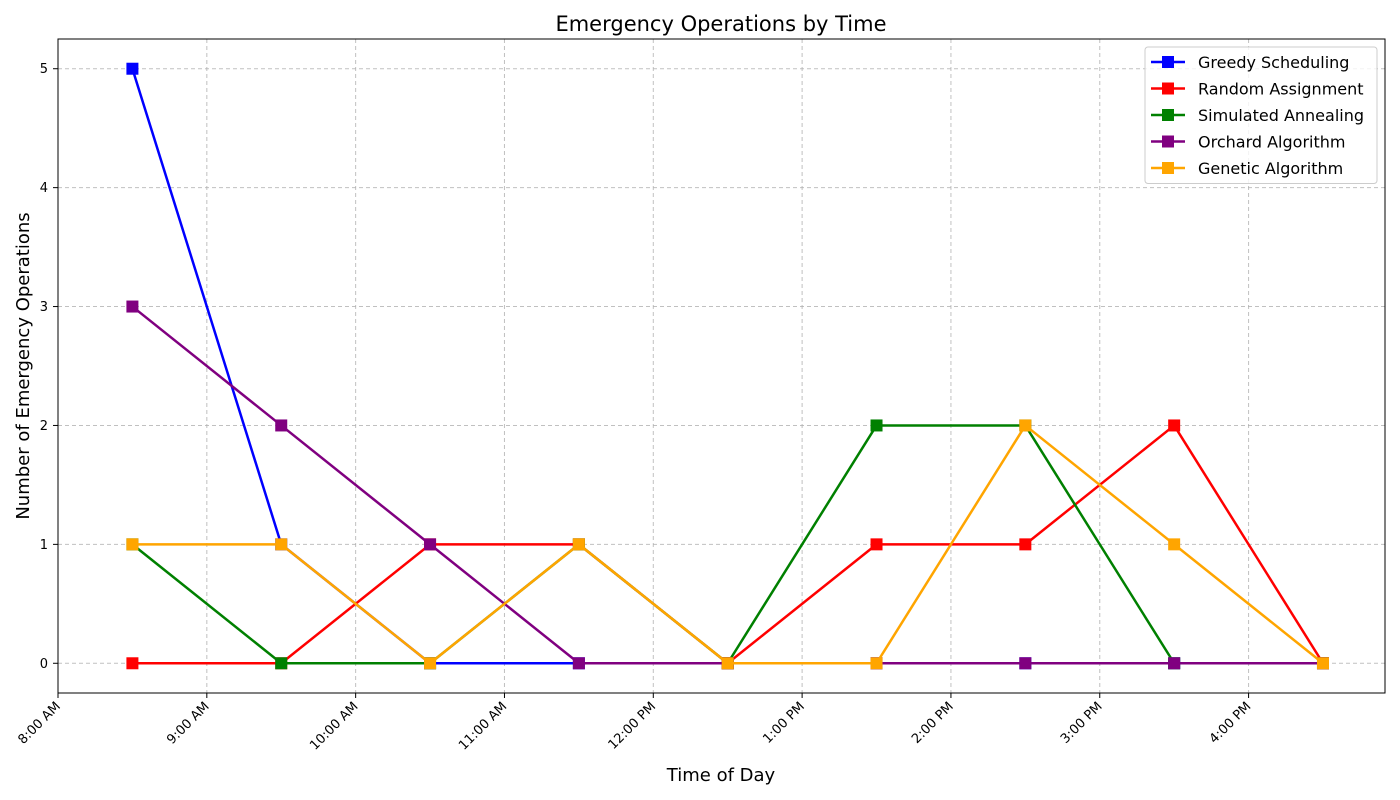 The height and width of the screenshot is (800, 1400). Describe the element at coordinates (632, 725) in the screenshot. I see `x-tick-label: 12:00 PM` at that location.